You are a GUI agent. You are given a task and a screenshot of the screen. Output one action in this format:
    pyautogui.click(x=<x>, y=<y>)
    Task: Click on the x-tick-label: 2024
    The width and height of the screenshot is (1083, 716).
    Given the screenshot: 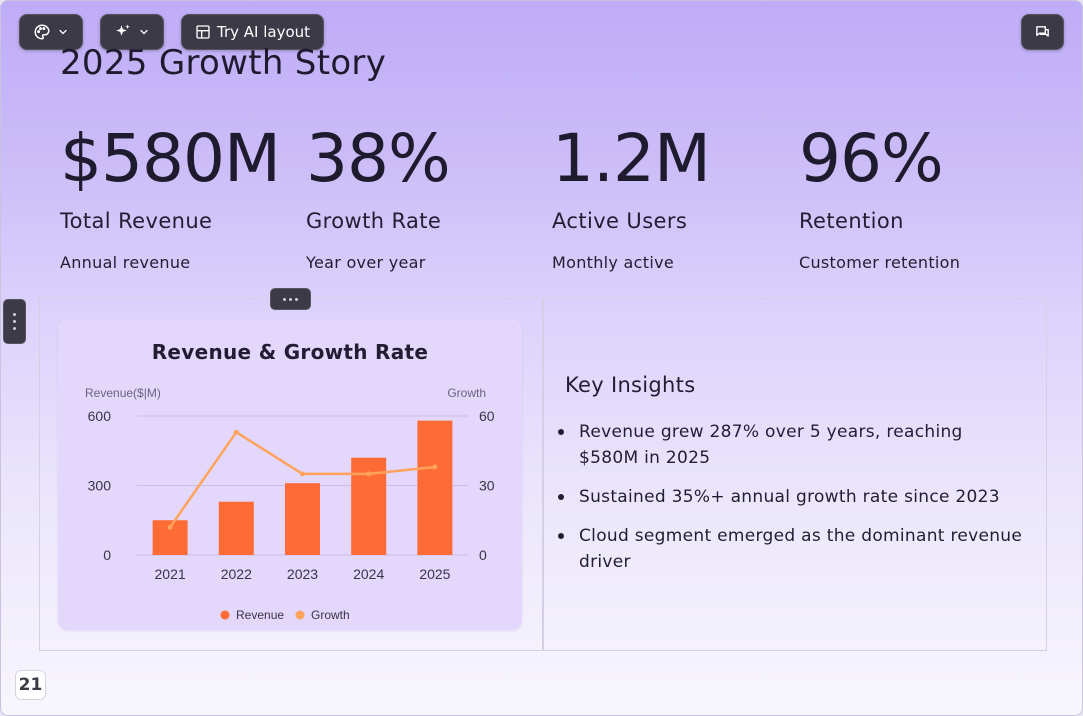 What is the action you would take?
    pyautogui.click(x=368, y=574)
    